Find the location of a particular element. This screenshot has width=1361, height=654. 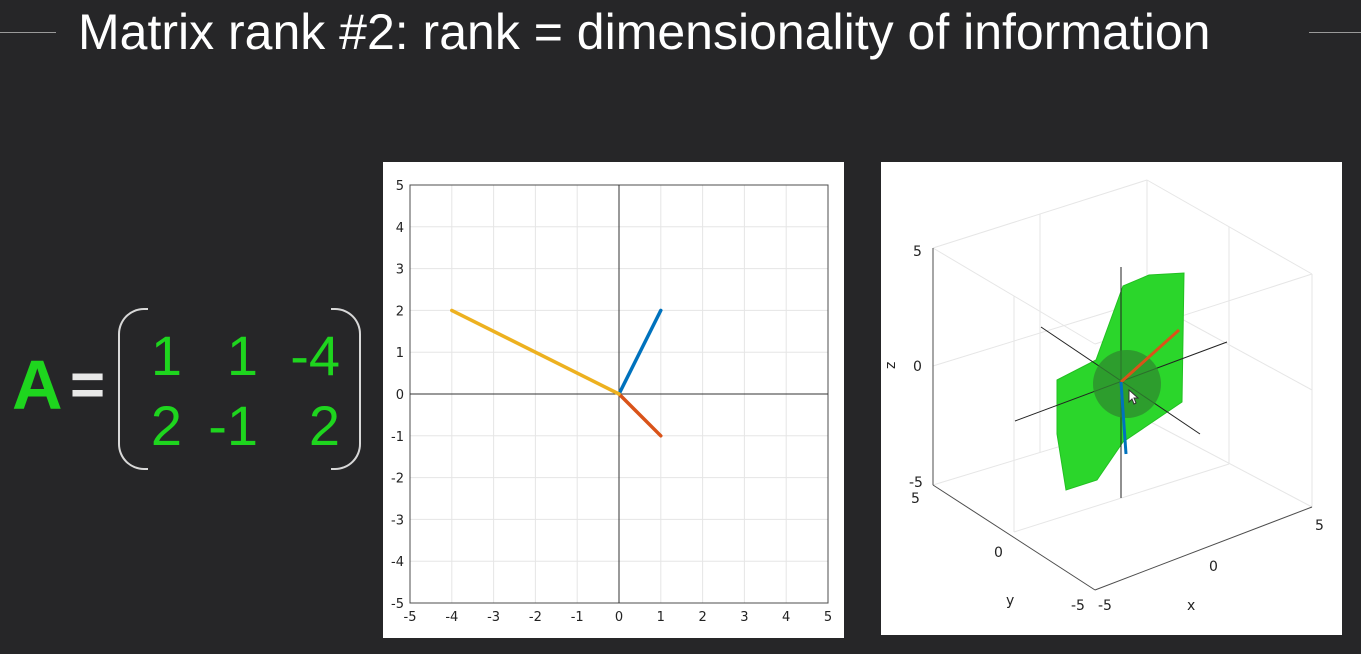

y-tick-label: -4 is located at coordinates (397, 562).